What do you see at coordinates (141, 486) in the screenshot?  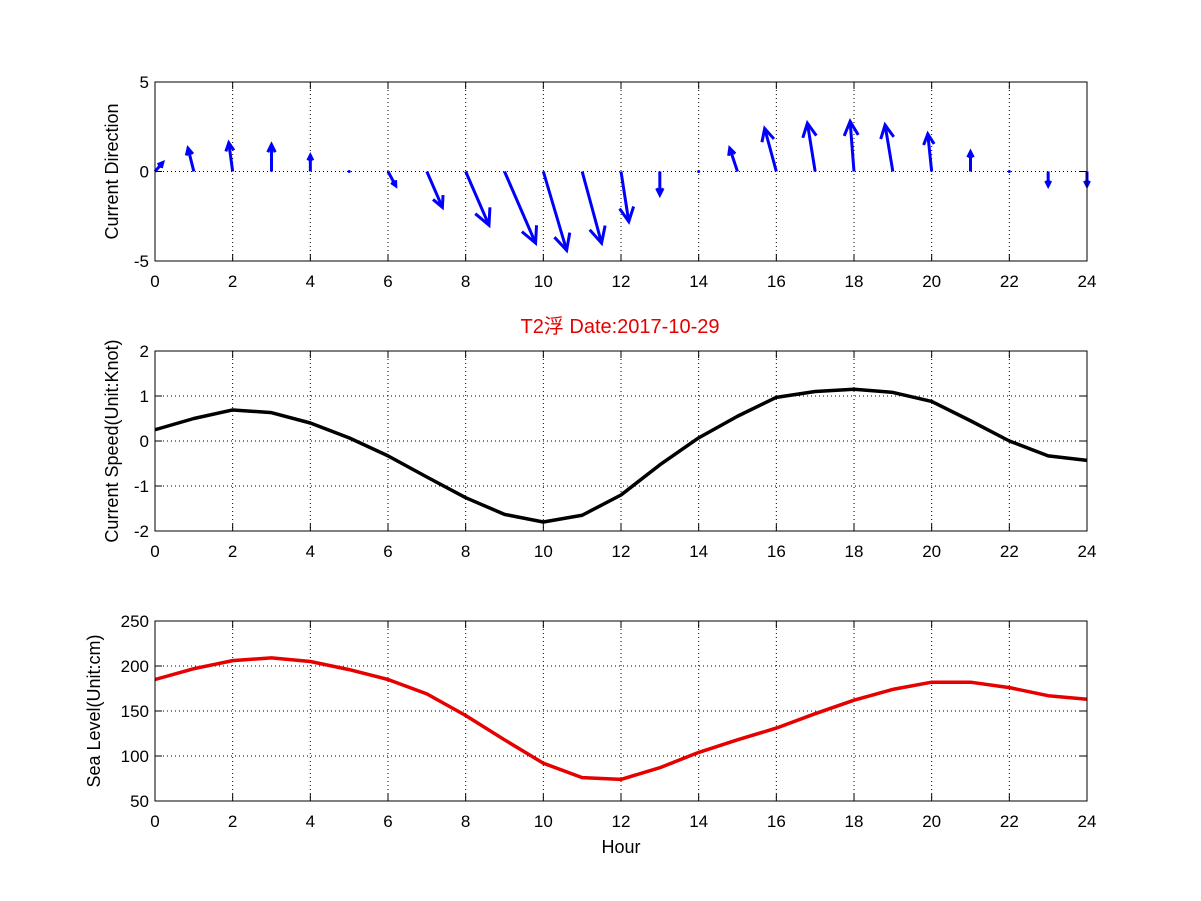 I see `y-tick-label: -1` at bounding box center [141, 486].